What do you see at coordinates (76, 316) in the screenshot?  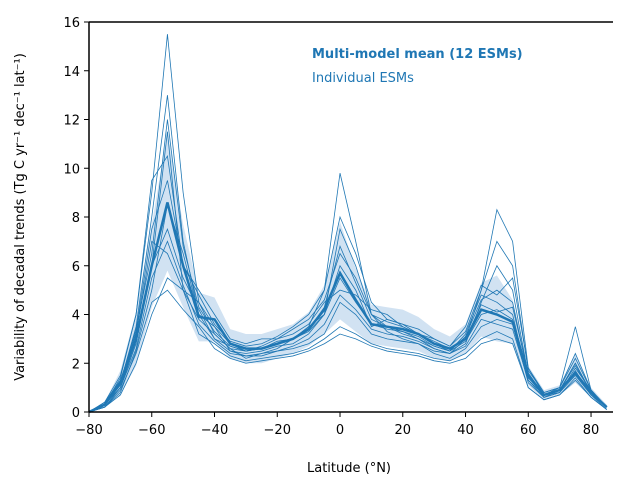 I see `y-tick-label: 4` at bounding box center [76, 316].